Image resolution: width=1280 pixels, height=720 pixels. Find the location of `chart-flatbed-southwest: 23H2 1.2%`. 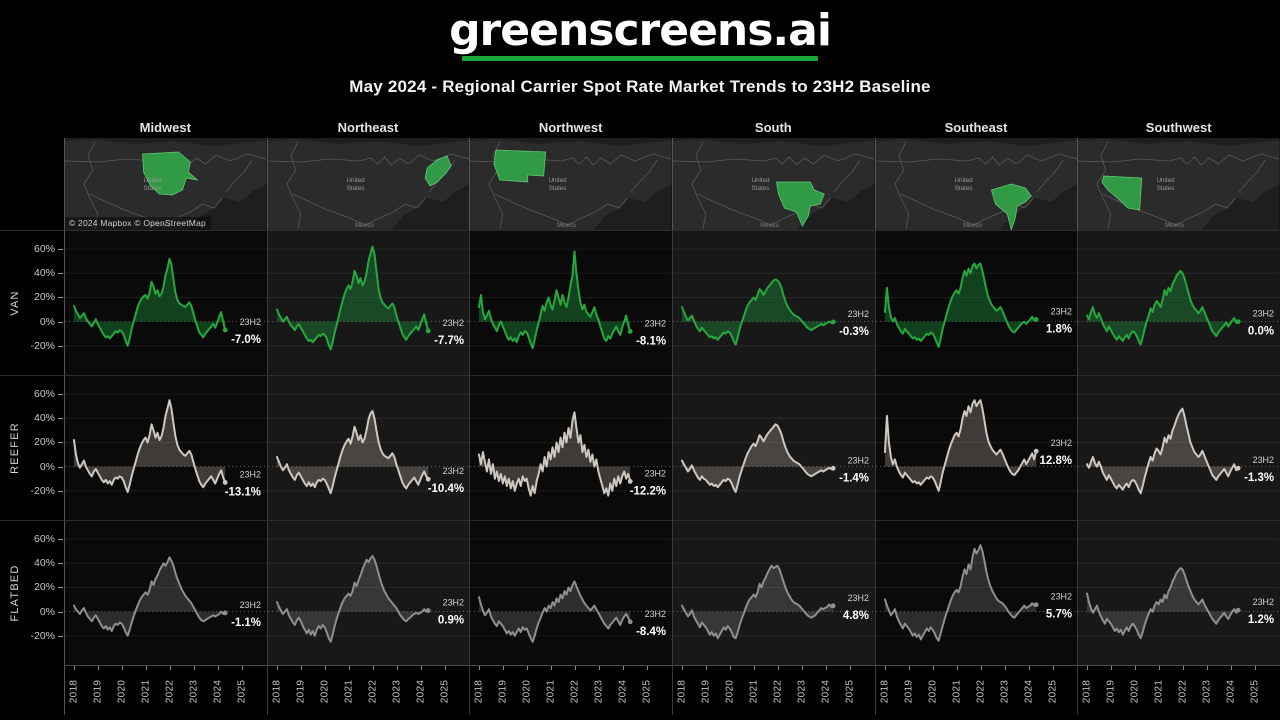

chart-flatbed-southwest: 23H2 1.2% is located at coordinates (1178, 592).